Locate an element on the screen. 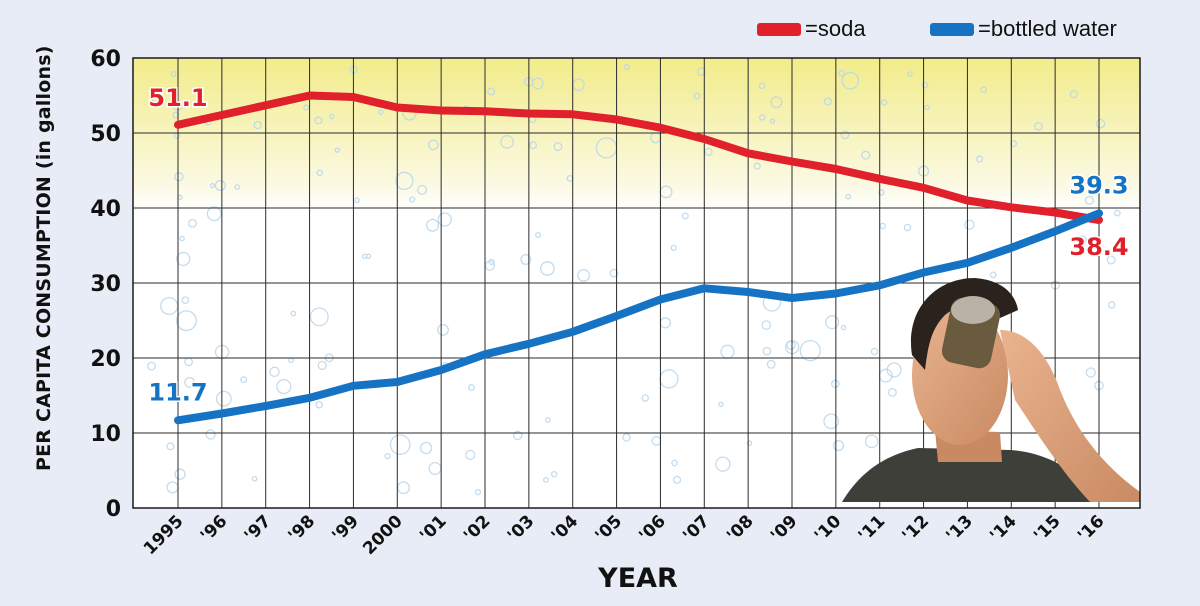 The image size is (1200, 606). y-tick-label: 0 is located at coordinates (113, 509).